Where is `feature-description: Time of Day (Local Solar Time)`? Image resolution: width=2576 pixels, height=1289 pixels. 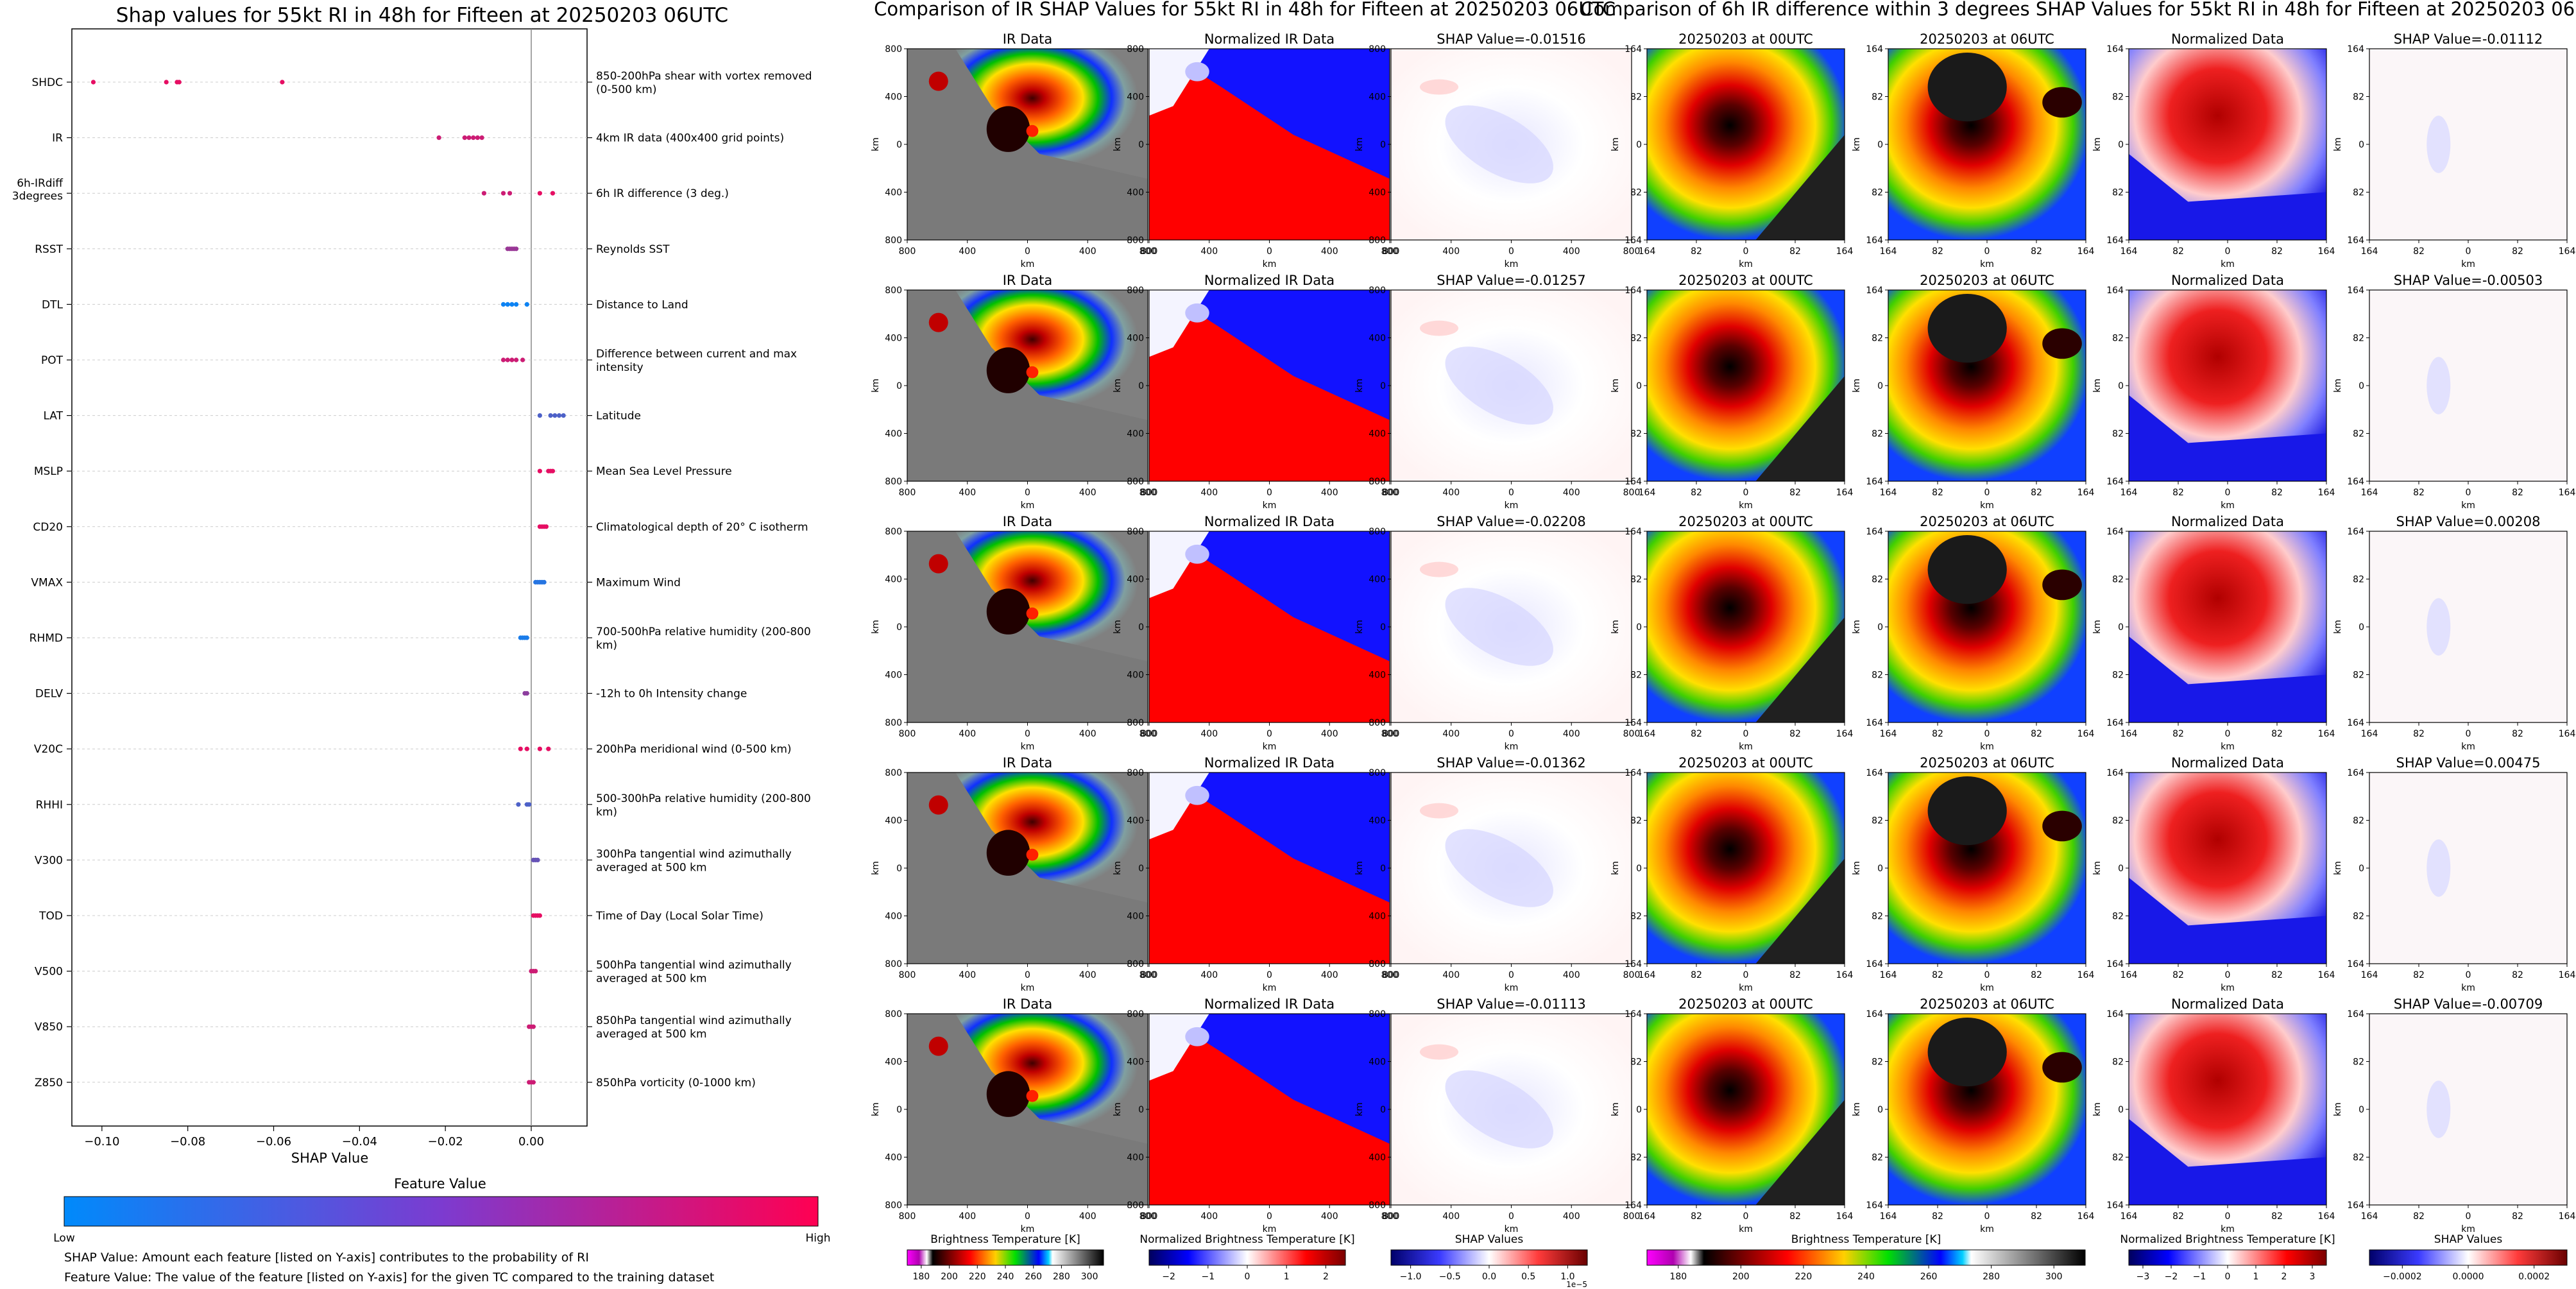
feature-description: Time of Day (Local Solar Time) is located at coordinates (679, 916).